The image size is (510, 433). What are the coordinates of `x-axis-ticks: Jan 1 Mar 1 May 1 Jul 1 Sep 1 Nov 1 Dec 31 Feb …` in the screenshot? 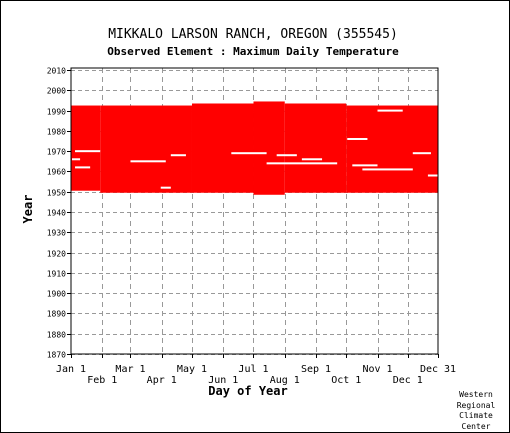 It's located at (256, 370).